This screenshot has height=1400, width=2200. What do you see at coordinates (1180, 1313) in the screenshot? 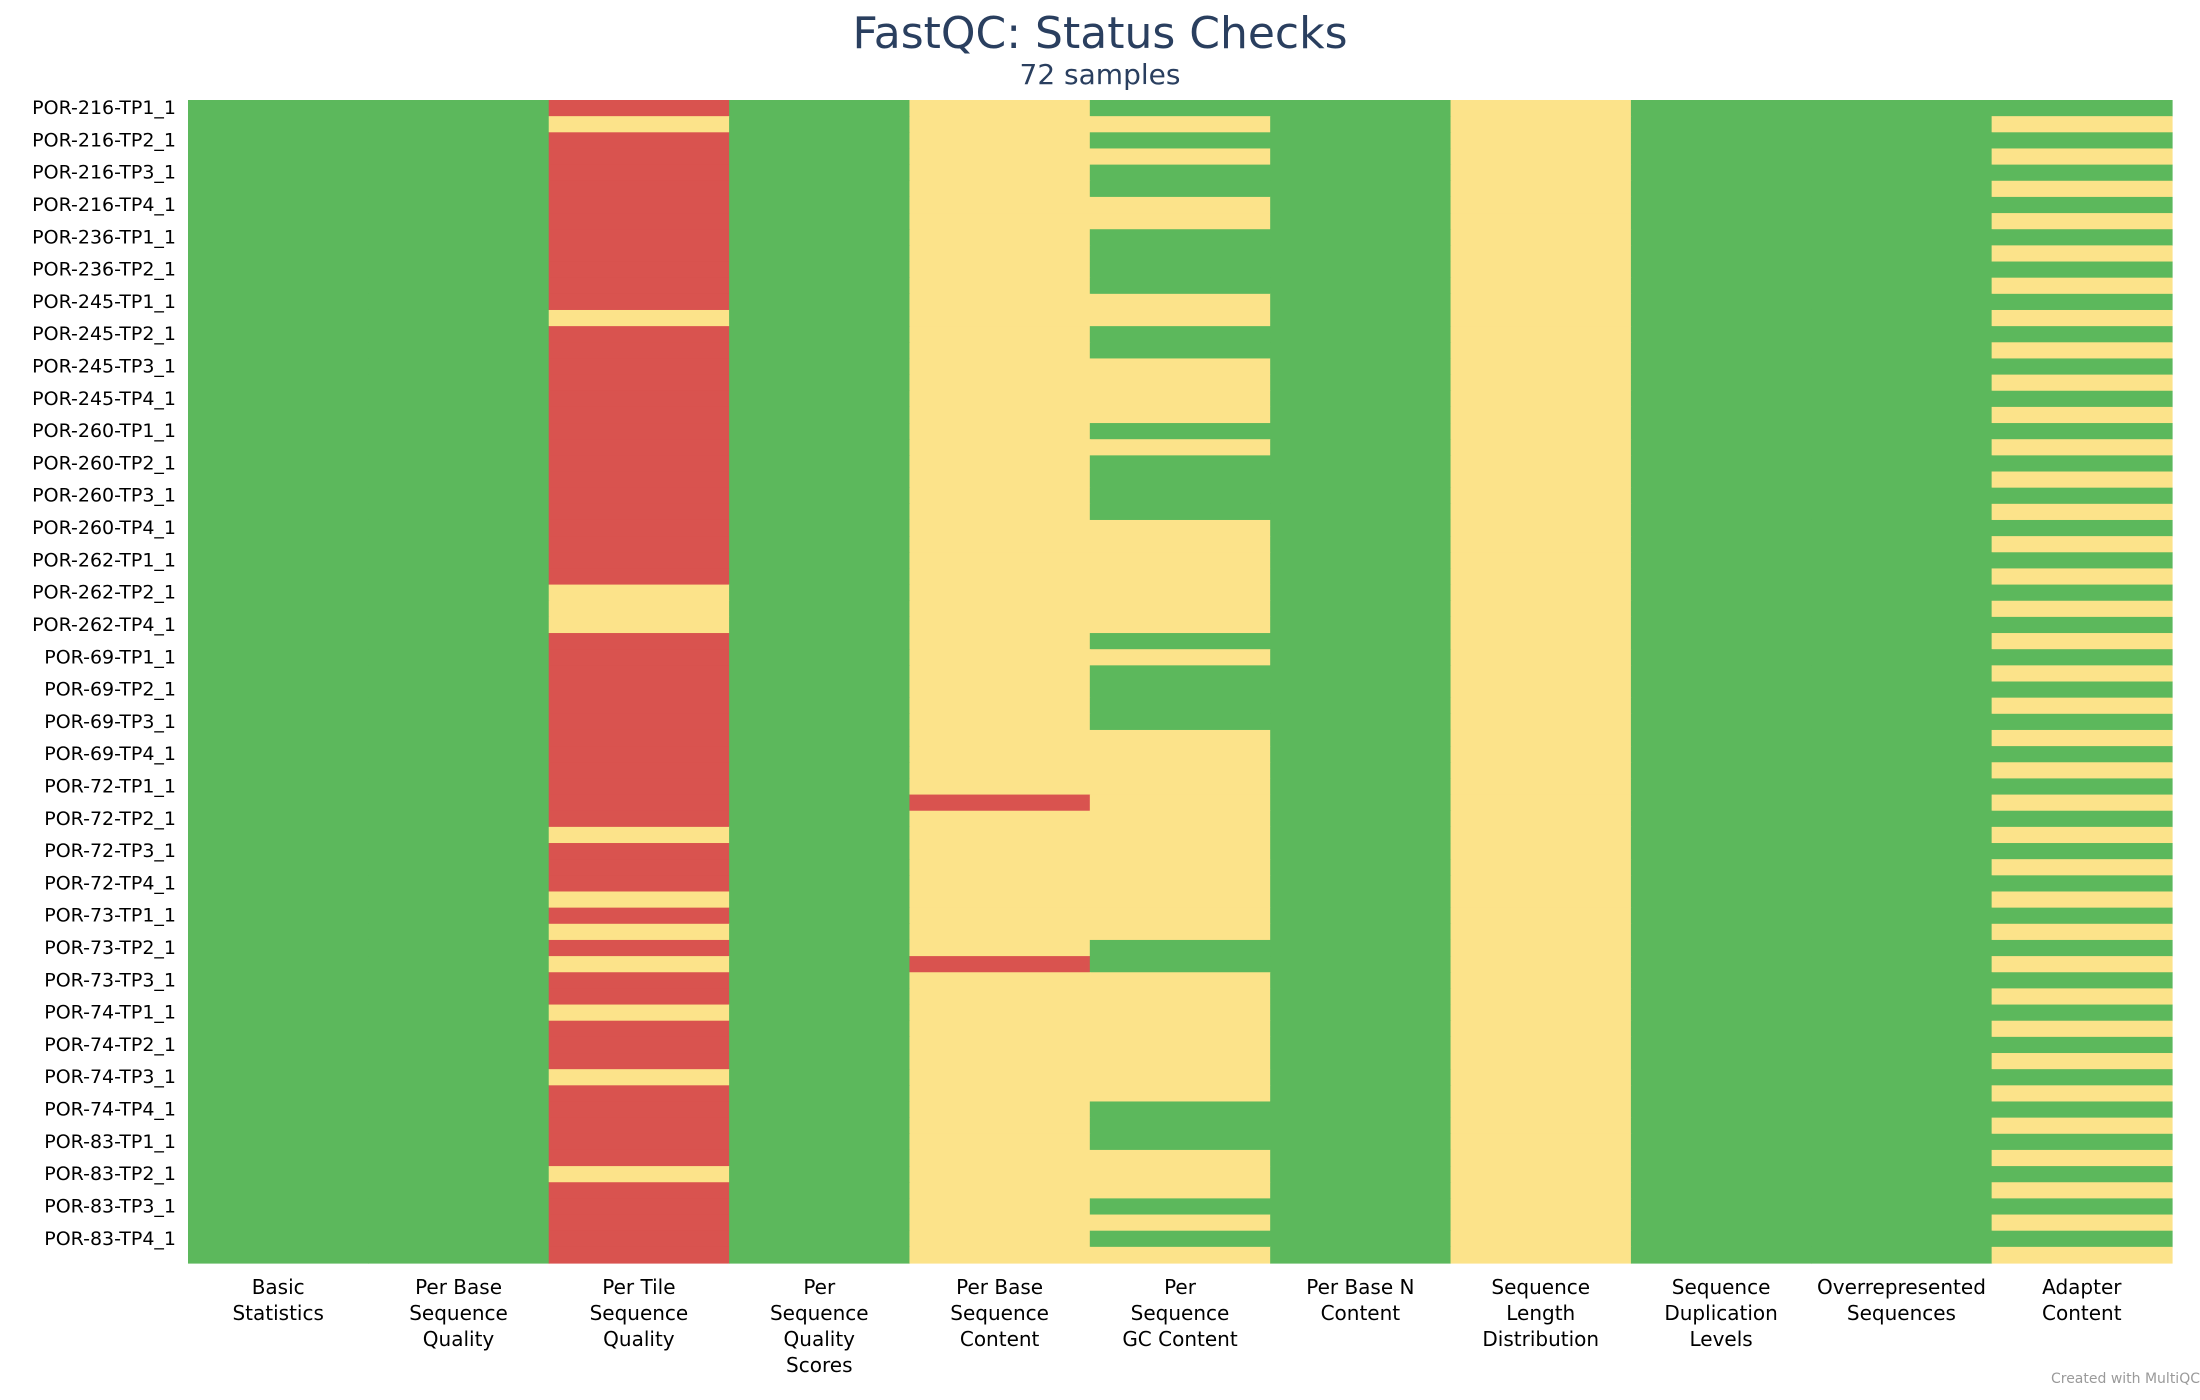
I see `column-label: Sequence` at bounding box center [1180, 1313].